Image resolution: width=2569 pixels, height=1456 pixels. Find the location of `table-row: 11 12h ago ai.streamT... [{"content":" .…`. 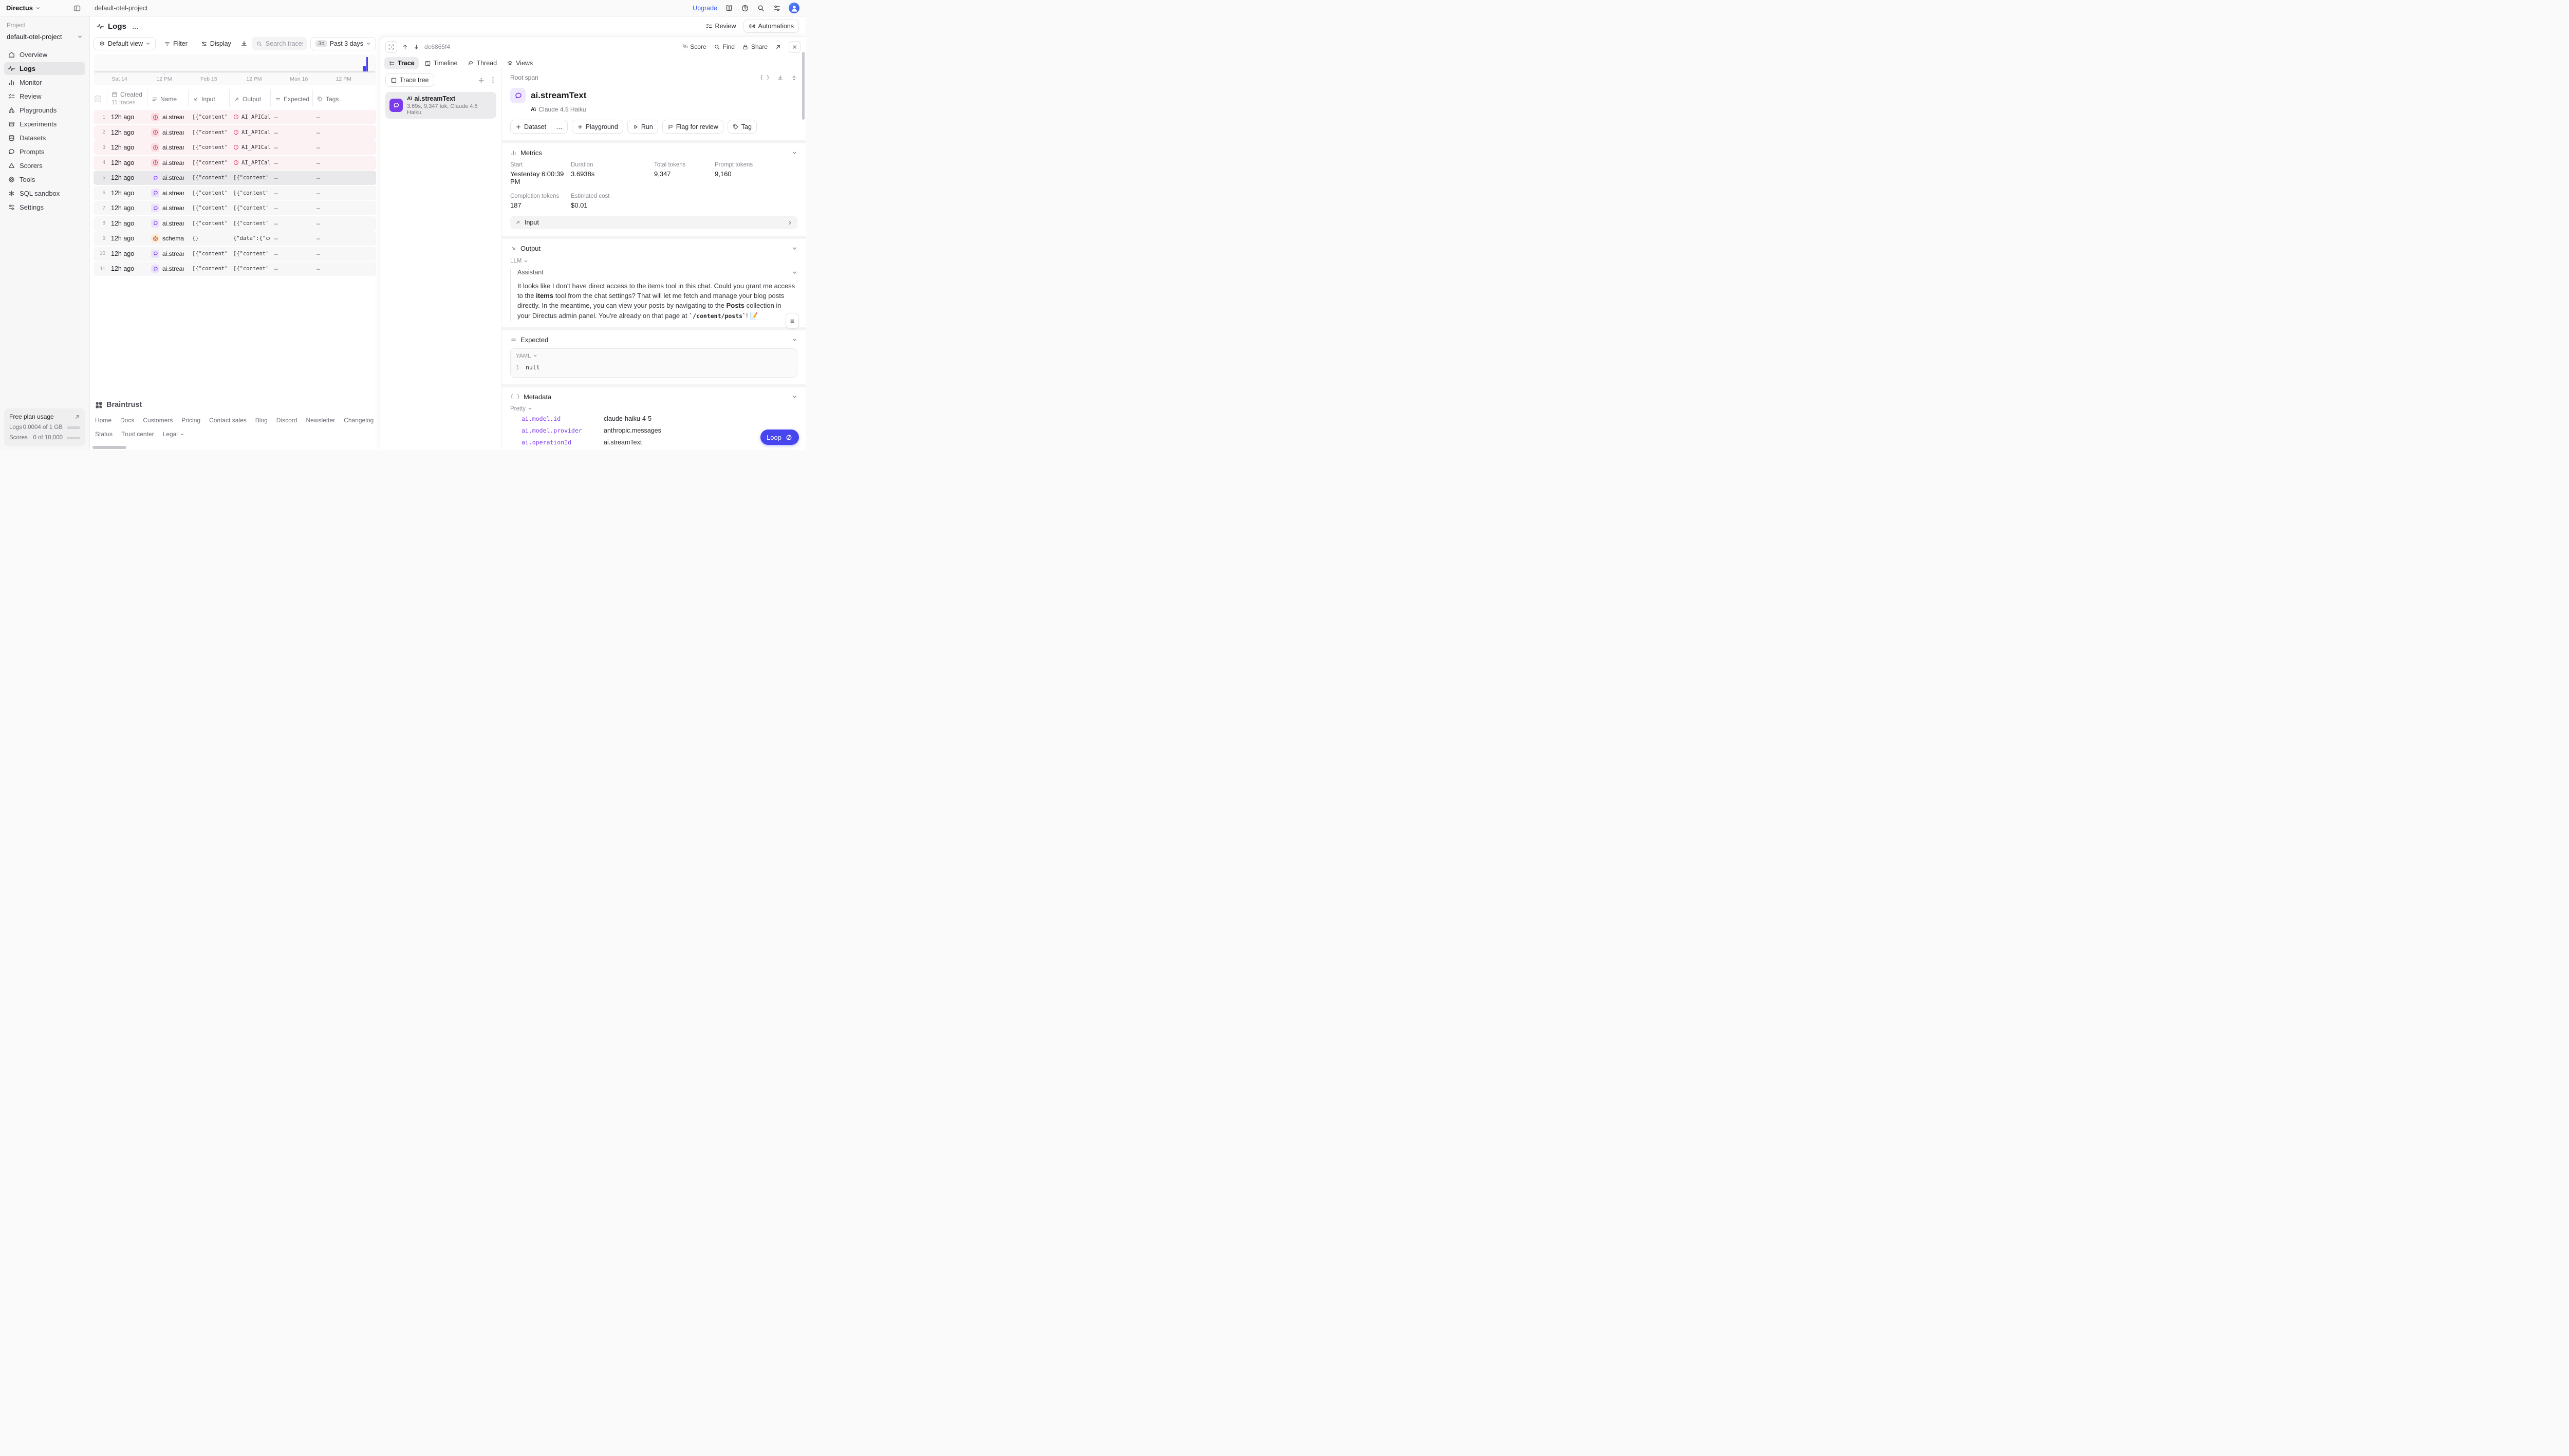

table-row: 11 12h ago ai.streamT... [{"content":" .… is located at coordinates (235, 269).